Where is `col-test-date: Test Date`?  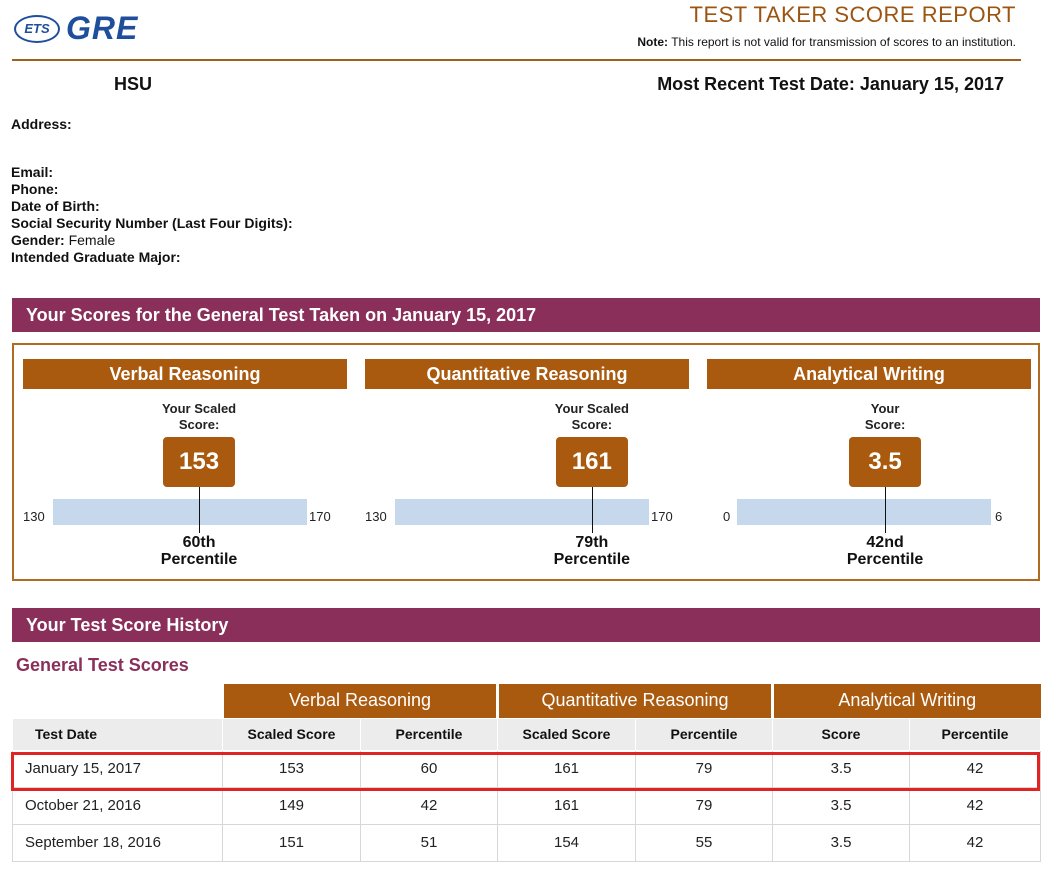
col-test-date: Test Date is located at coordinates (117, 734).